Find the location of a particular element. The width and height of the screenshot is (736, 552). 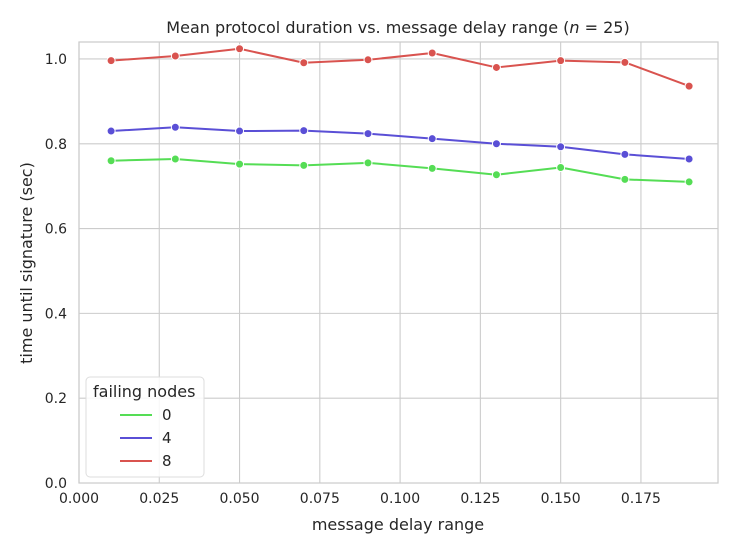

y-tick-label: 0.6 is located at coordinates (56, 230).